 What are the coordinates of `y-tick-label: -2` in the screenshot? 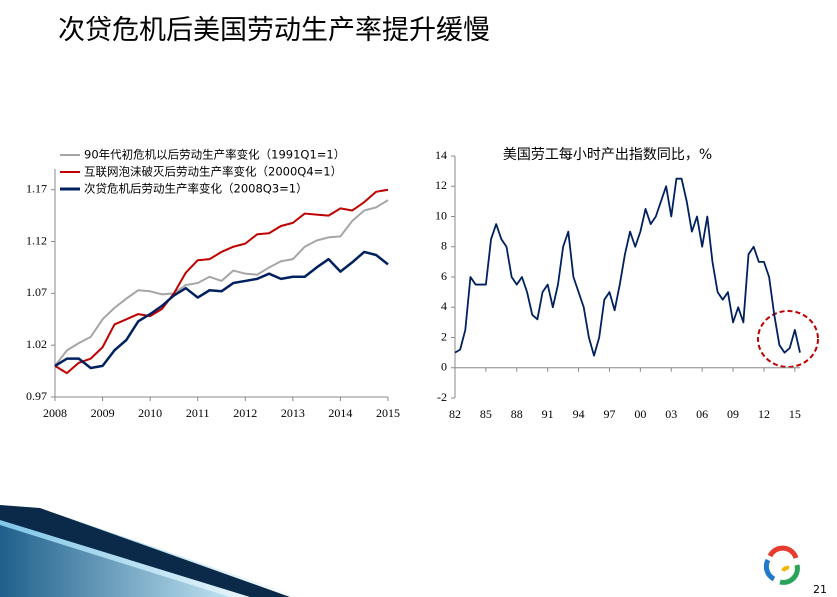 It's located at (442, 397).